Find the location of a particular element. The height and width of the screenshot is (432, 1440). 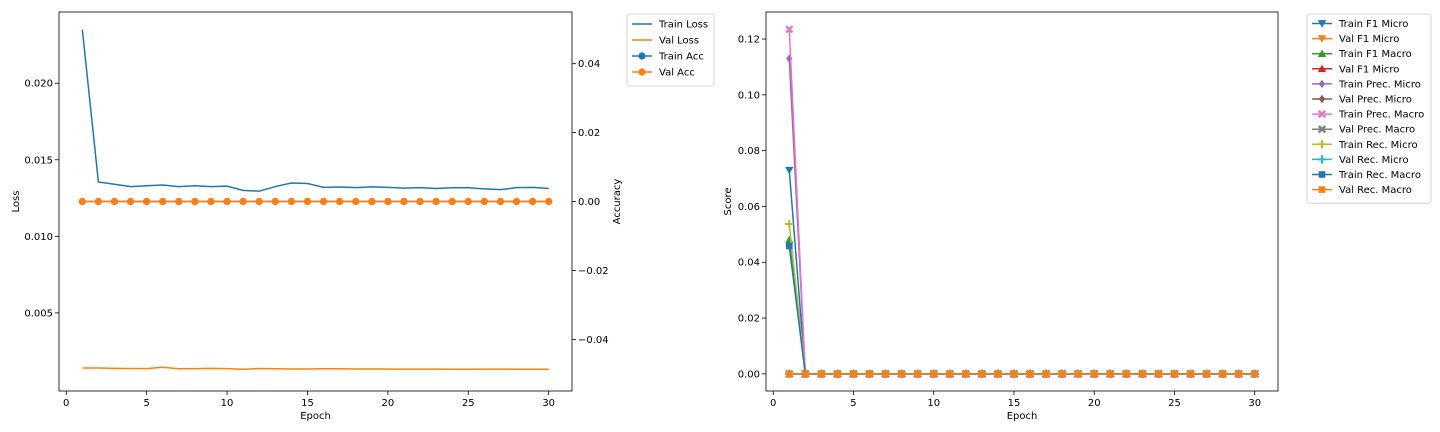

legend-entry: Val Prec. Macro is located at coordinates (1377, 130).